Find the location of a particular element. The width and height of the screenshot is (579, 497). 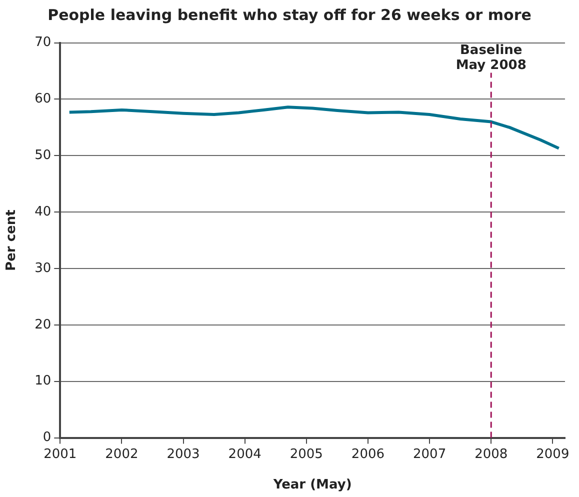

y-tick-label: 0 is located at coordinates (47, 438).